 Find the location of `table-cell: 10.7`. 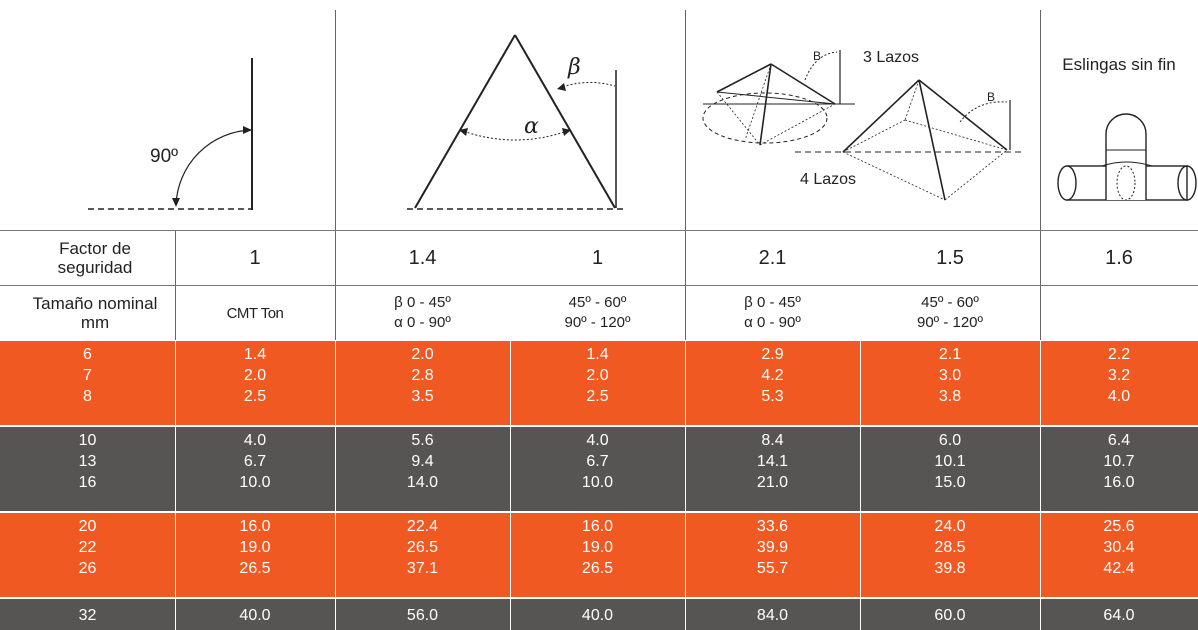

table-cell: 10.7 is located at coordinates (1119, 461).